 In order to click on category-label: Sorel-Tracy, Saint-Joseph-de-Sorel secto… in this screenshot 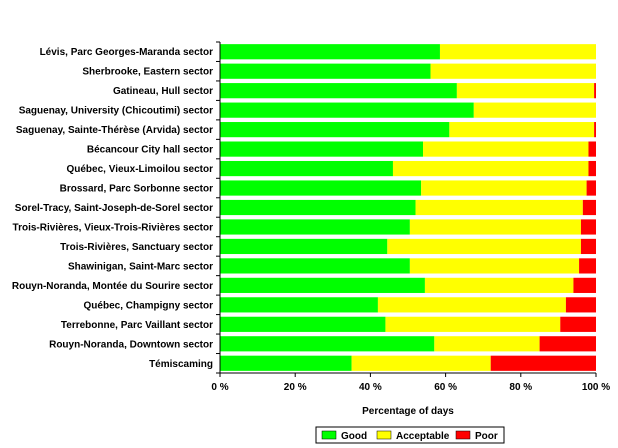, I will do `click(114, 208)`.